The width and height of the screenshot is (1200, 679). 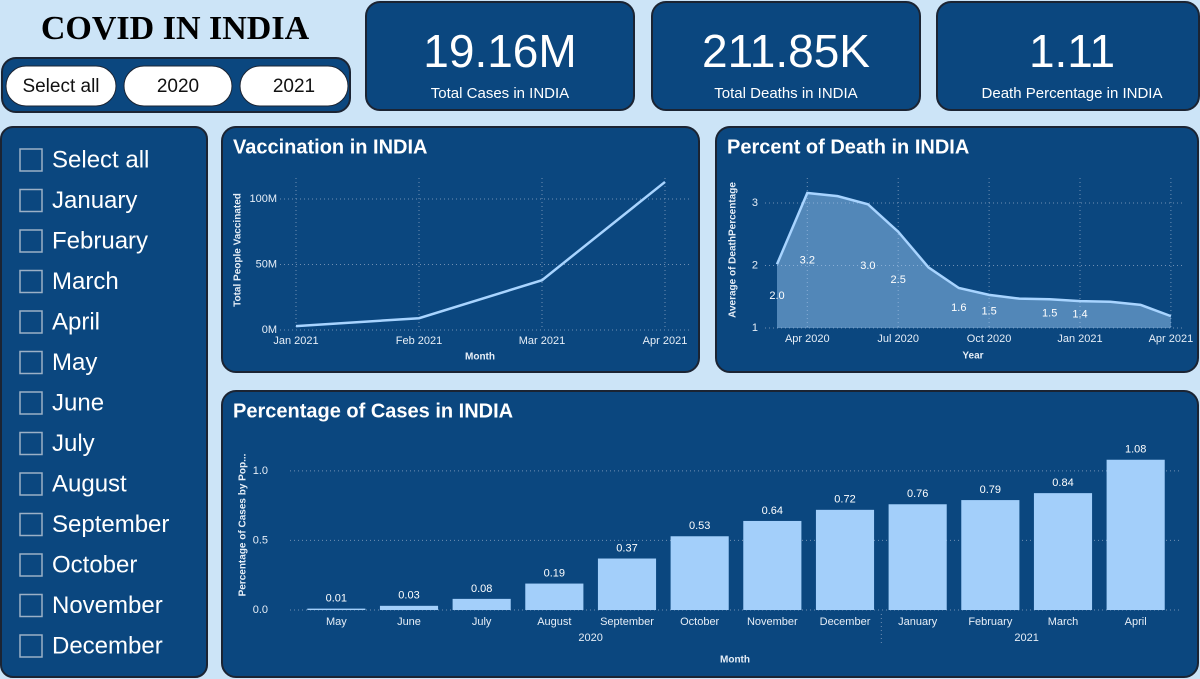 What do you see at coordinates (898, 280) in the screenshot?
I see `data-label: 2.5` at bounding box center [898, 280].